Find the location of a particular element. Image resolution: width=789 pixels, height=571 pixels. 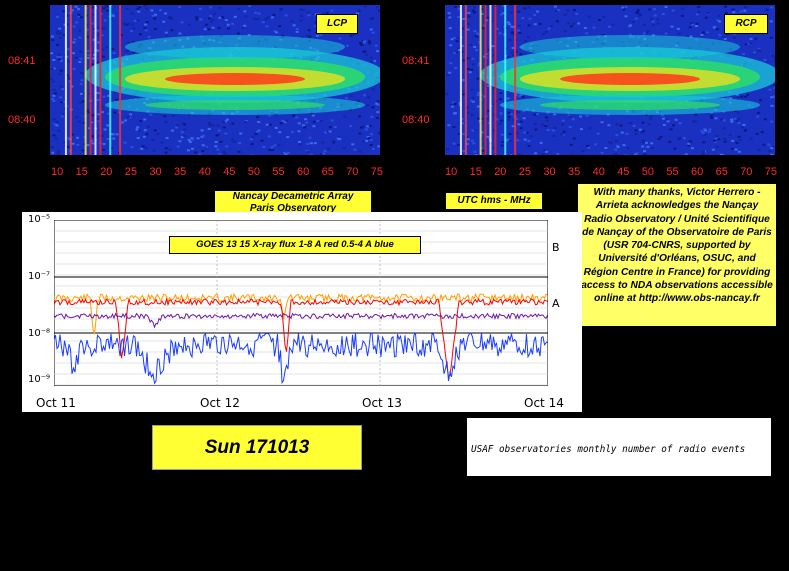

lcp-rfi-line is located at coordinates (95, 80).